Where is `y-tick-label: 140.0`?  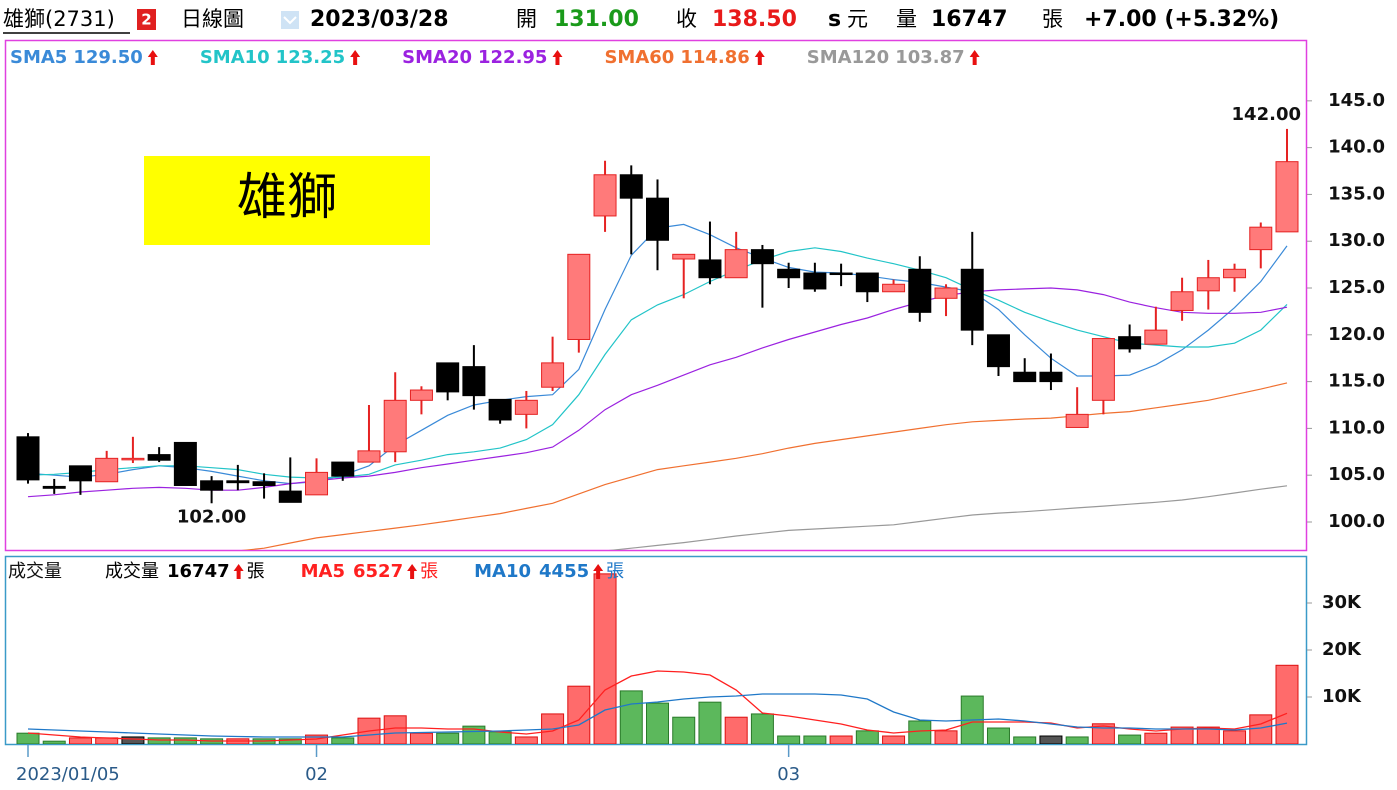
y-tick-label: 140.0 is located at coordinates (1356, 147).